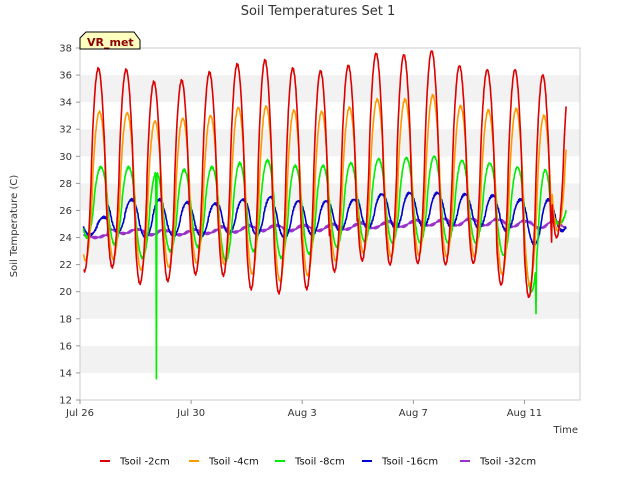 The width and height of the screenshot is (640, 480). I want to click on x-axis: Jul 26 Jul 30 Aug 3 Aug 7 Aug 11, so click(303, 409).